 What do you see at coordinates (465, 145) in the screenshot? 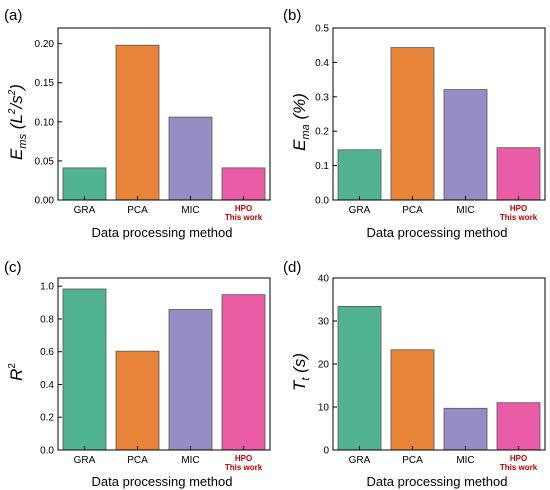
I see `bar-b-mic` at bounding box center [465, 145].